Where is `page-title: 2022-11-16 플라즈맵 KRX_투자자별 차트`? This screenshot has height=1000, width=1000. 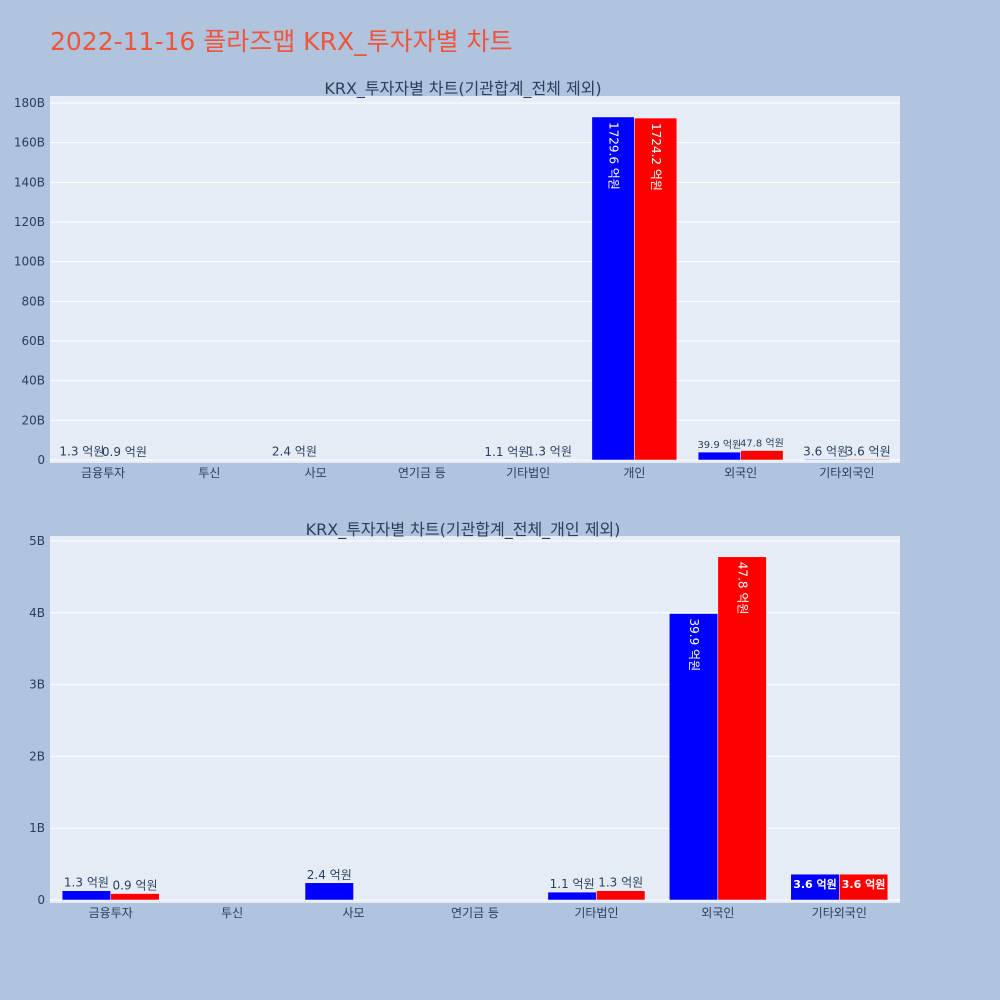
page-title: 2022-11-16 플라즈맵 KRX_투자자별 차트 is located at coordinates (281, 41).